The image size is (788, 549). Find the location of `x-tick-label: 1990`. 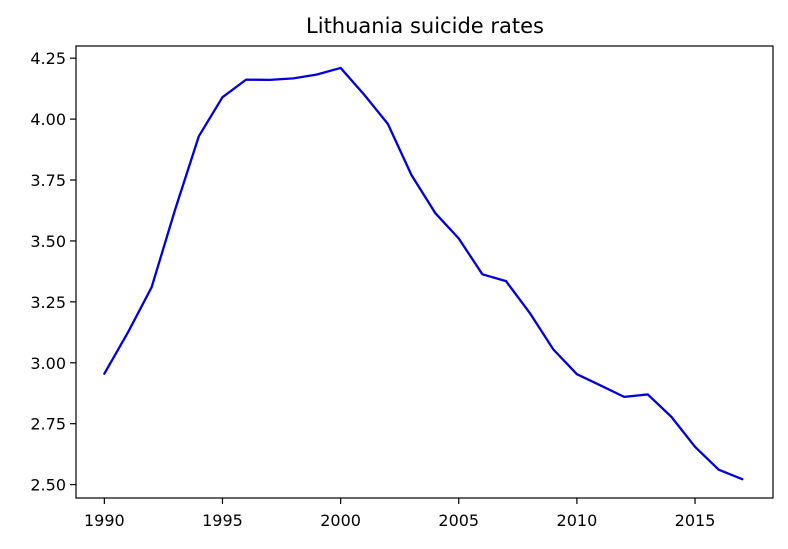

x-tick-label: 1990 is located at coordinates (104, 520).